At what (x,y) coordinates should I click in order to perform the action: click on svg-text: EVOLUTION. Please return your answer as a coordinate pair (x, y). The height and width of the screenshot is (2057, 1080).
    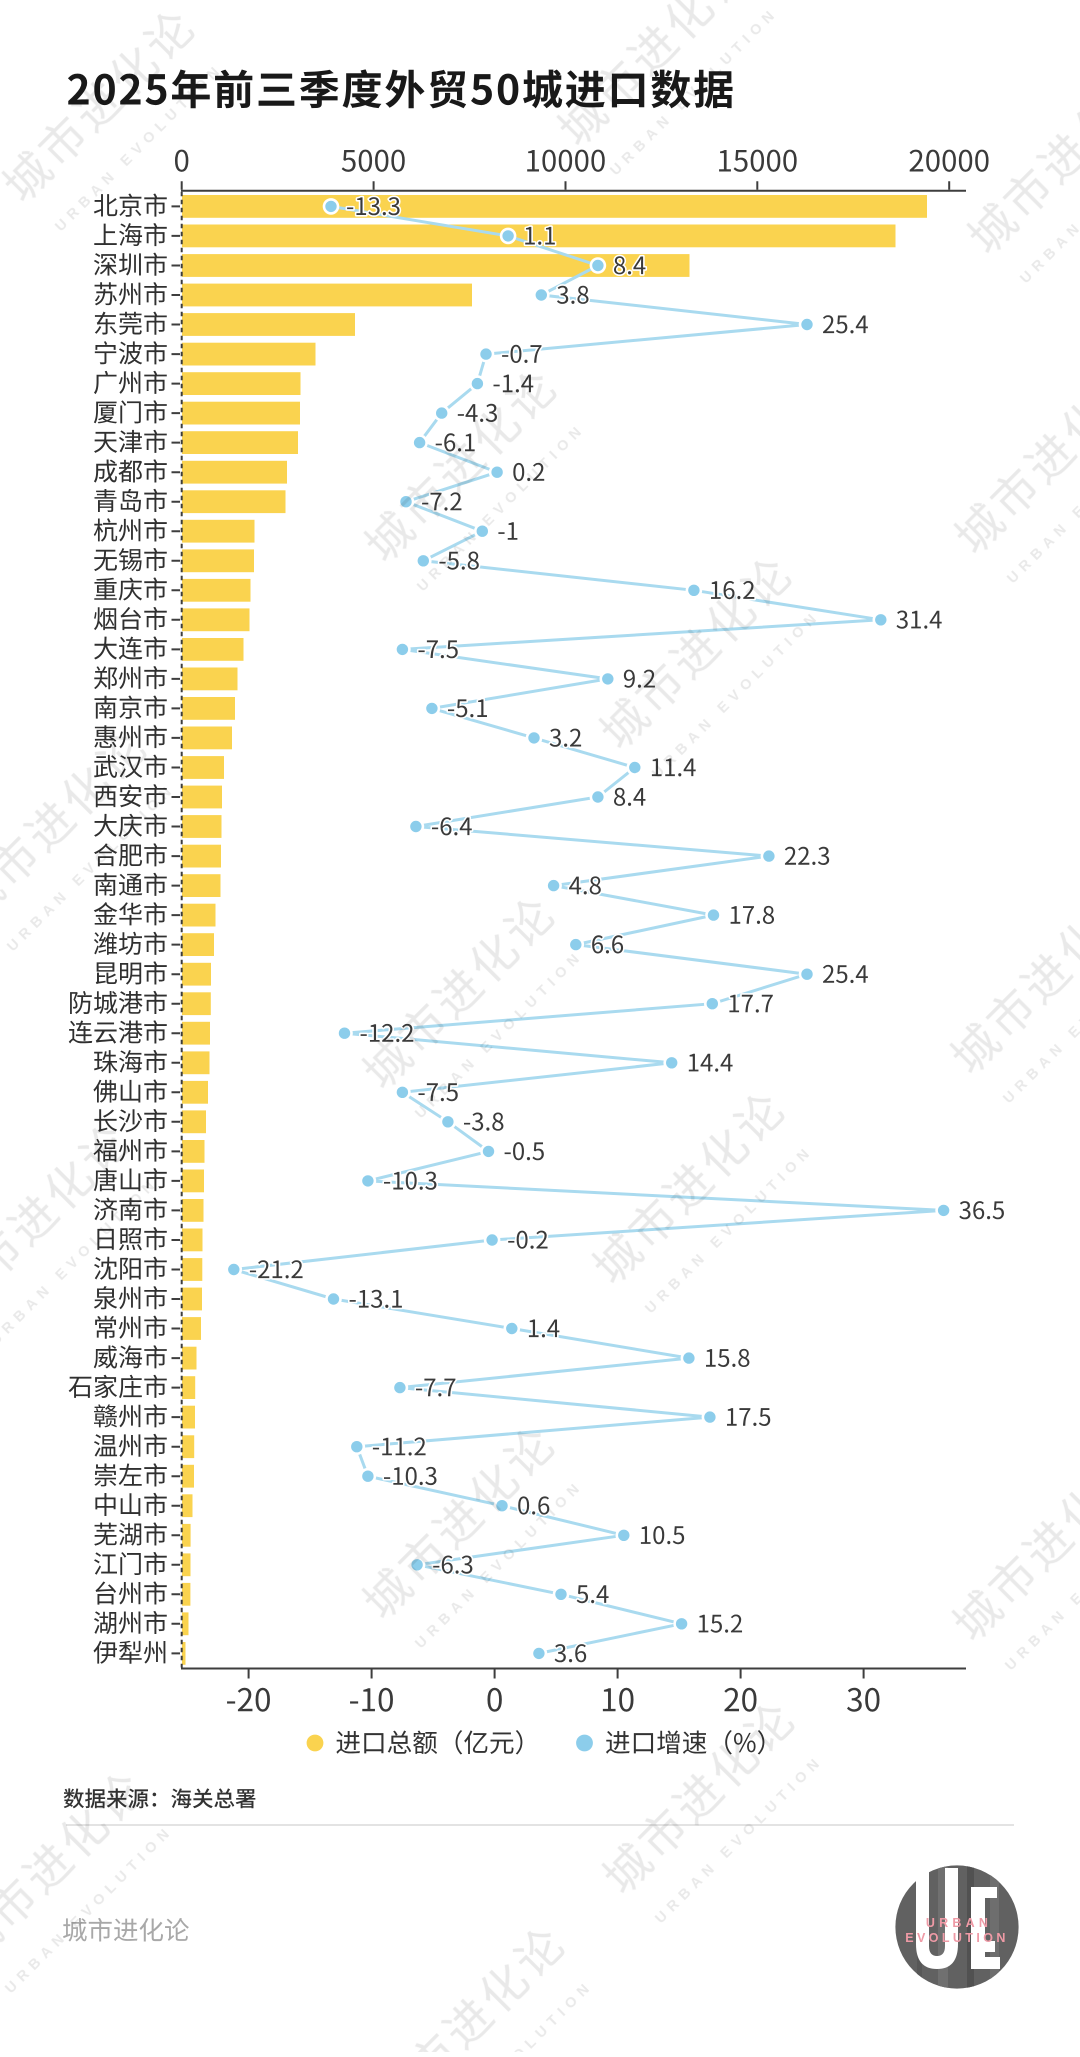
    Looking at the image, I should click on (957, 1938).